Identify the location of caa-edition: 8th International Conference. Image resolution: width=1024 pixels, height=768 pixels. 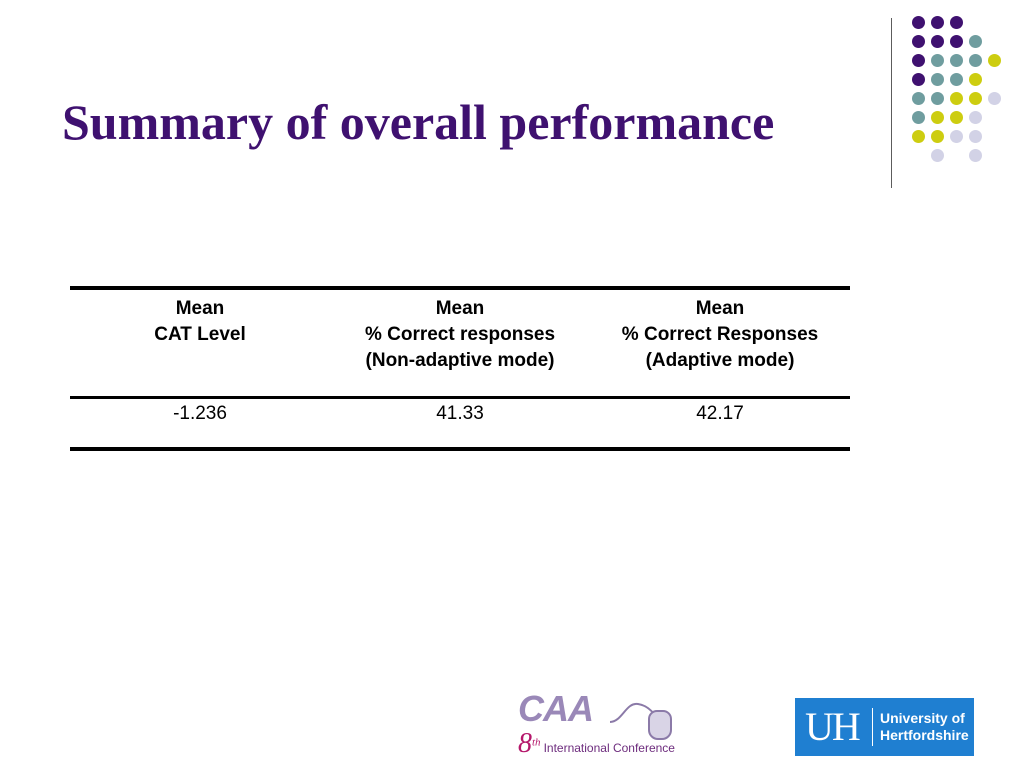
(596, 744).